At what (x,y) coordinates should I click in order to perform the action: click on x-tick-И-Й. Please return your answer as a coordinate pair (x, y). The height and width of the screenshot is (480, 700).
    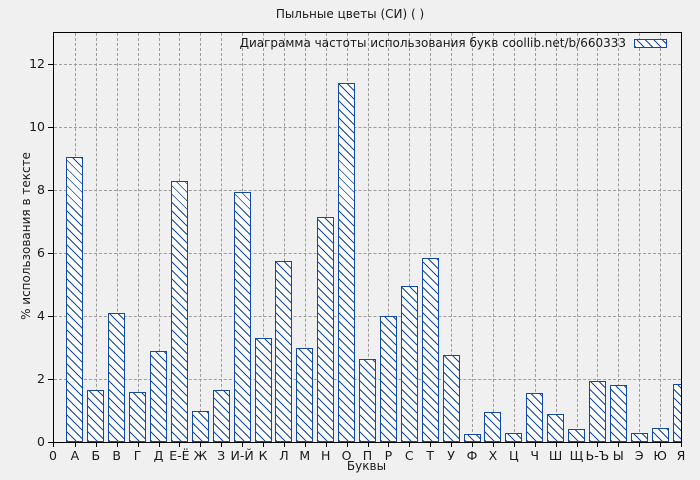
    Looking at the image, I should click on (243, 445).